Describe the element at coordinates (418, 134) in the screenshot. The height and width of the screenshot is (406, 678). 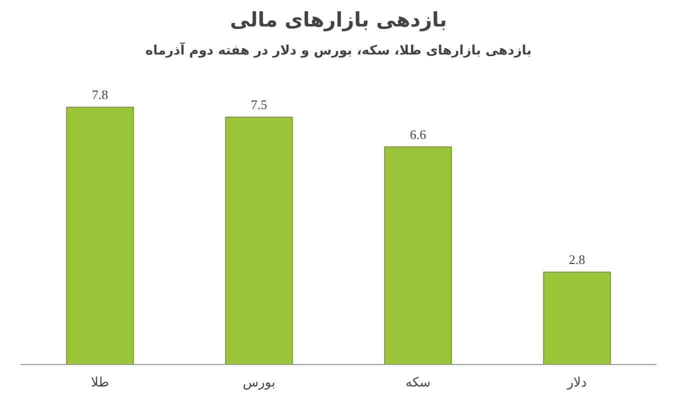
I see `data-label: 6.6` at that location.